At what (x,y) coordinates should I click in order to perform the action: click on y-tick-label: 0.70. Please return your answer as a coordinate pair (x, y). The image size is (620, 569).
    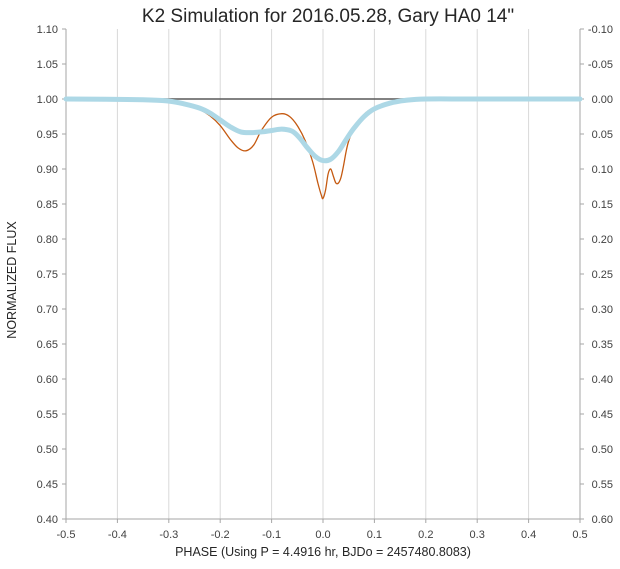
    Looking at the image, I should click on (47, 310).